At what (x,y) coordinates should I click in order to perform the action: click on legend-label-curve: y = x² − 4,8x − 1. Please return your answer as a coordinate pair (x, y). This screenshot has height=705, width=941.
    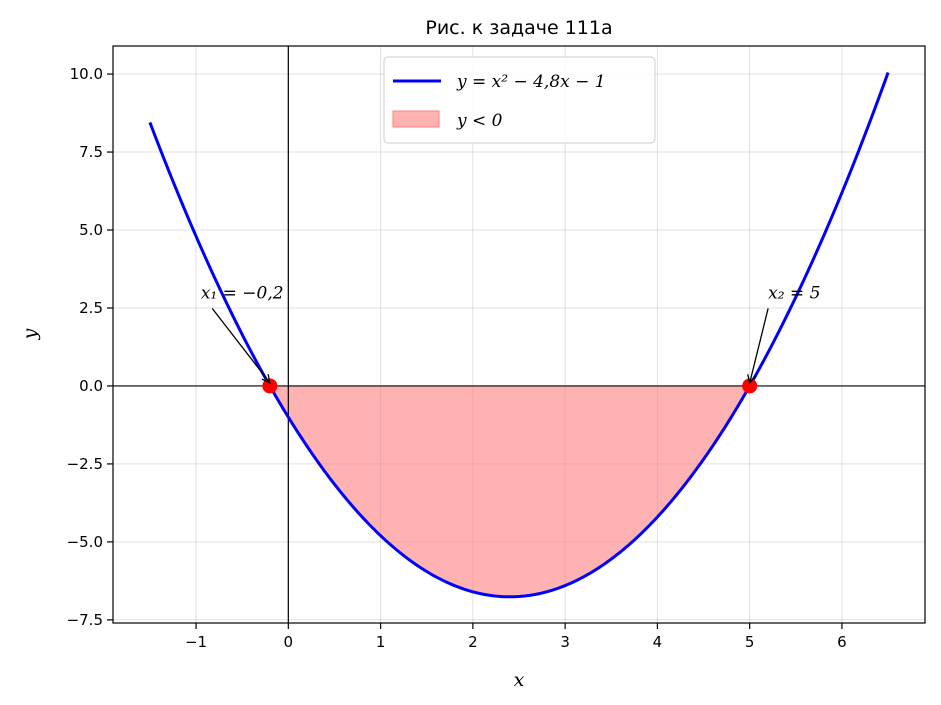
    Looking at the image, I should click on (531, 82).